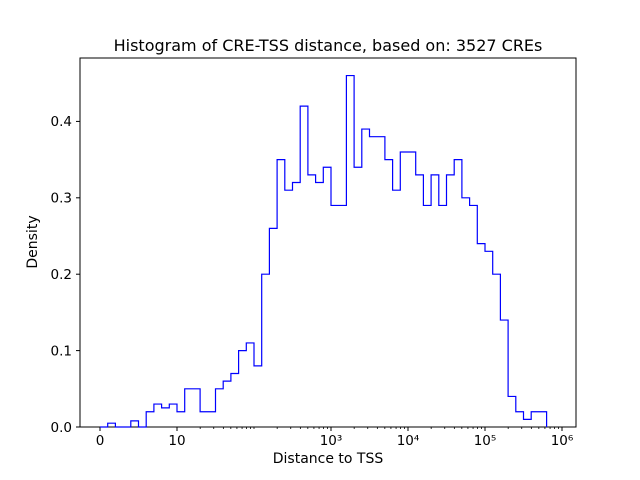  What do you see at coordinates (485, 441) in the screenshot?
I see `x-tick-label: 10⁵` at bounding box center [485, 441].